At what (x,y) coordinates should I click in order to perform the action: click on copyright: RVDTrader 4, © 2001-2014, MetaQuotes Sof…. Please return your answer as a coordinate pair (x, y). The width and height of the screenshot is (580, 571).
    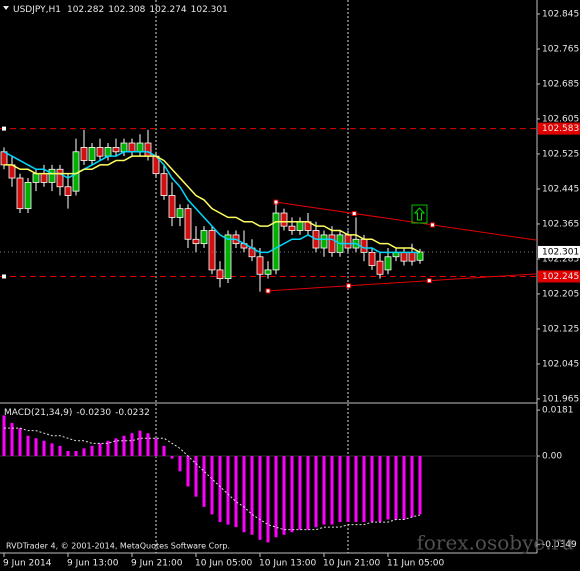
    Looking at the image, I should click on (118, 546).